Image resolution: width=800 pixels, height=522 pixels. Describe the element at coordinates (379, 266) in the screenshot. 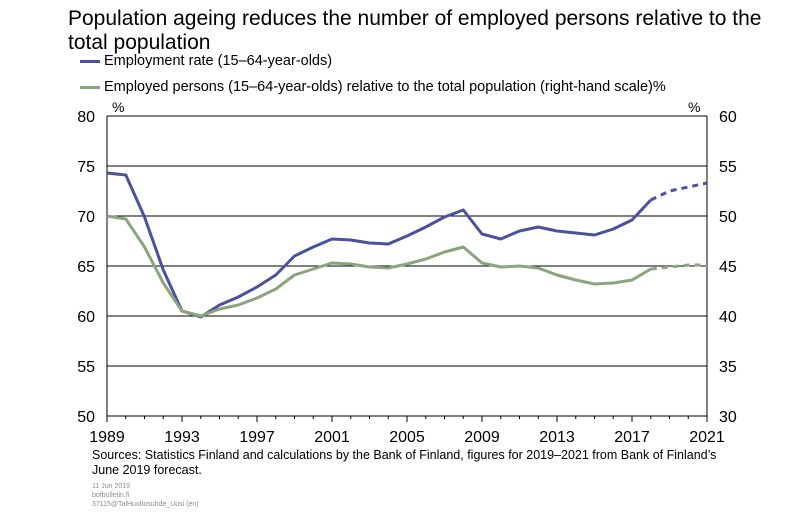

I see `series-line-employed-persons` at that location.